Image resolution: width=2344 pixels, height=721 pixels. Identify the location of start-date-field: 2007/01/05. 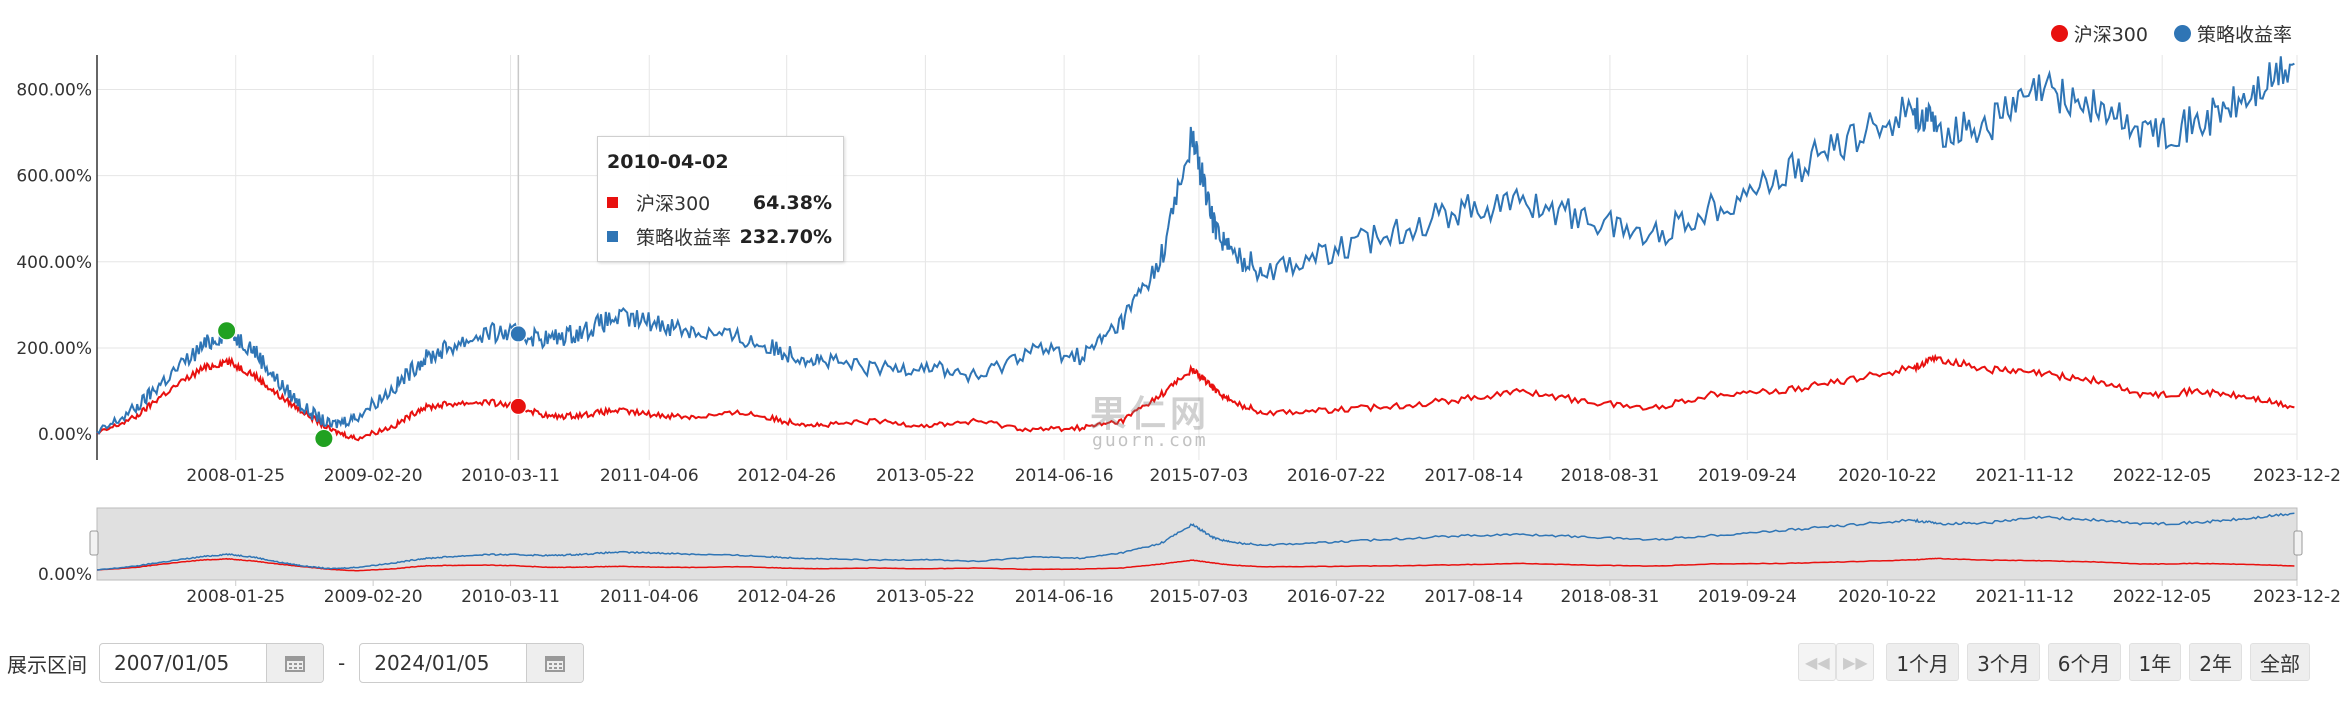
(211, 663).